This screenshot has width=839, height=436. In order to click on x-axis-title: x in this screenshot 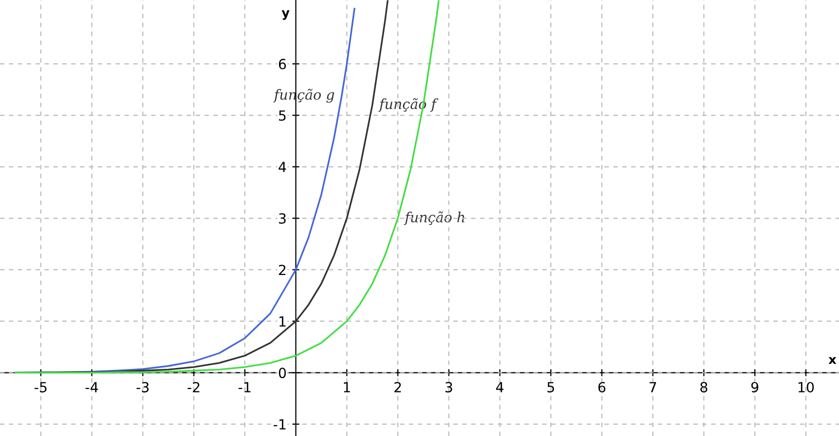, I will do `click(832, 360)`.